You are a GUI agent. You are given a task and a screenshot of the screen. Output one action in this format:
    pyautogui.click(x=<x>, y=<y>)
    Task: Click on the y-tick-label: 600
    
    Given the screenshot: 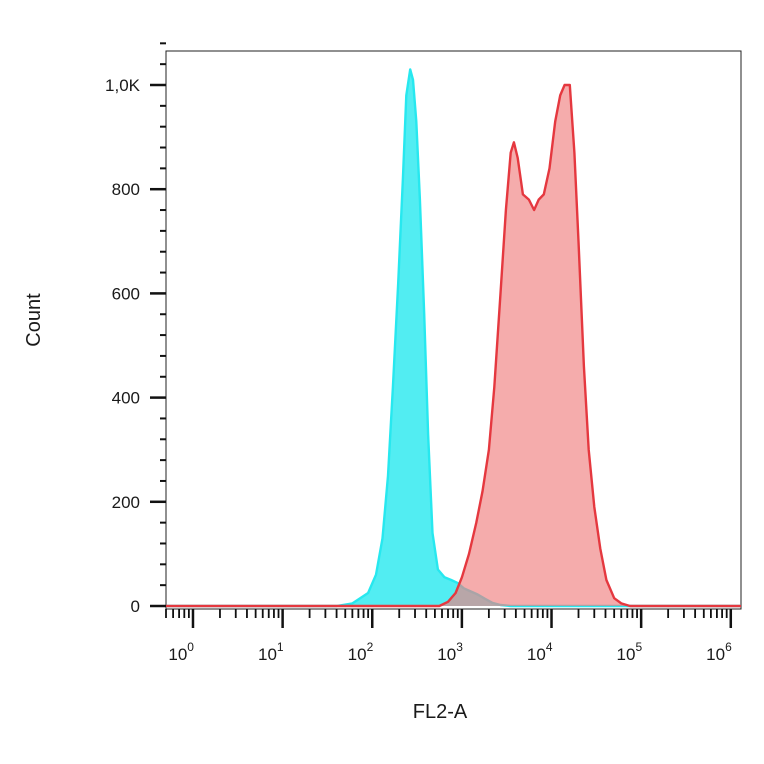 What is the action you would take?
    pyautogui.click(x=126, y=293)
    